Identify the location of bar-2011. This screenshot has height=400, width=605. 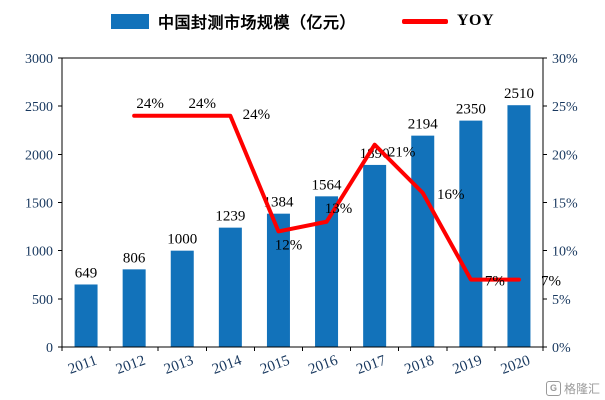
(86, 315).